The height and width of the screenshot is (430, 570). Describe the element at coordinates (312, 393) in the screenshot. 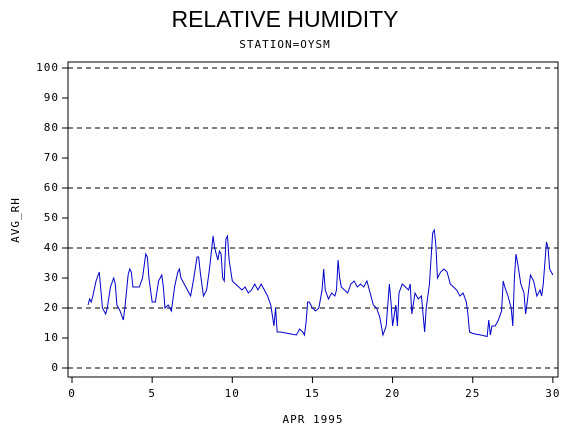

I see `x-tick-label: 15` at that location.